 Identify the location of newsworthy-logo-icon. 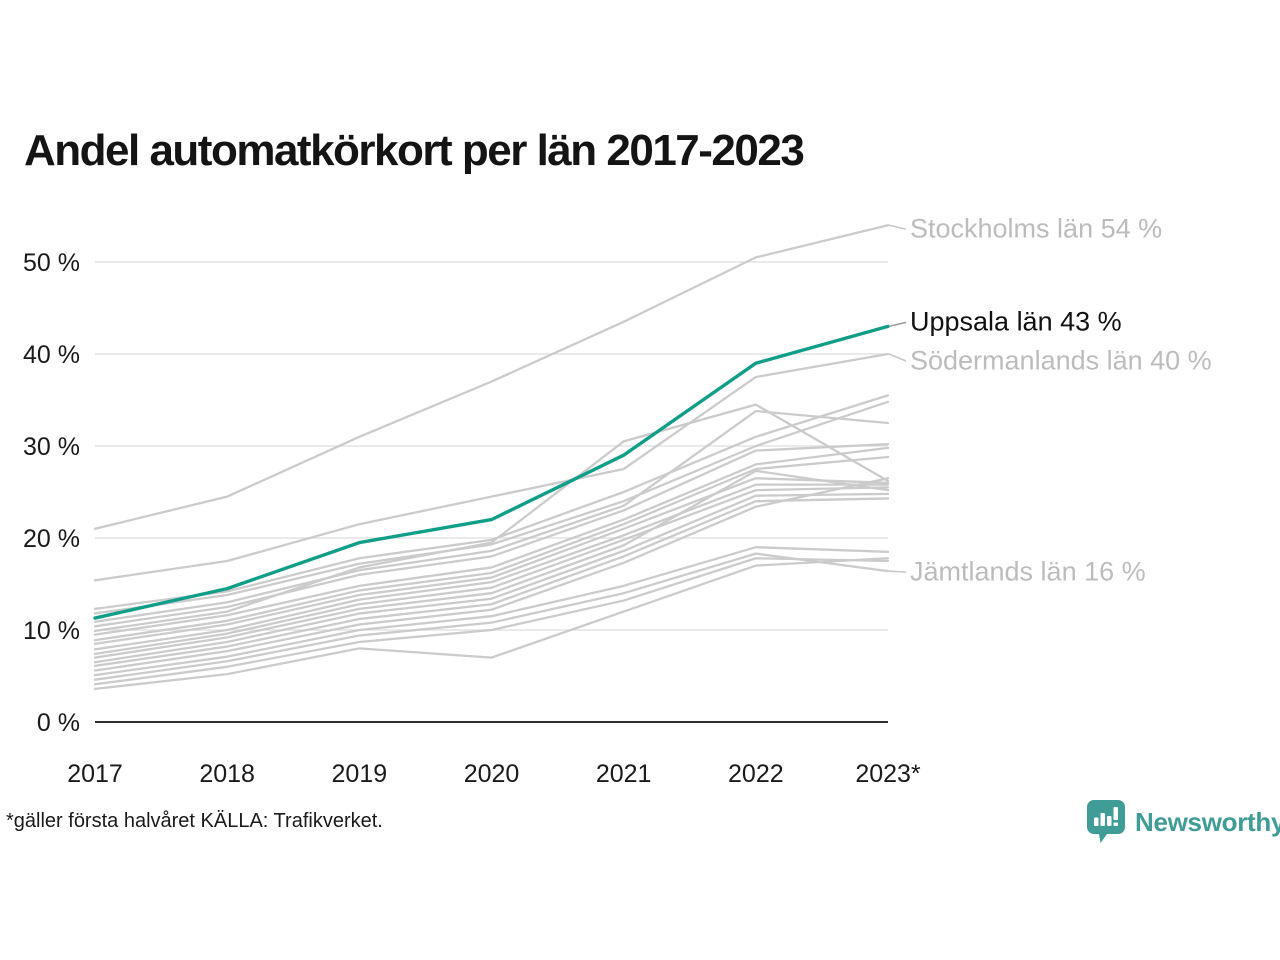
(1106, 821).